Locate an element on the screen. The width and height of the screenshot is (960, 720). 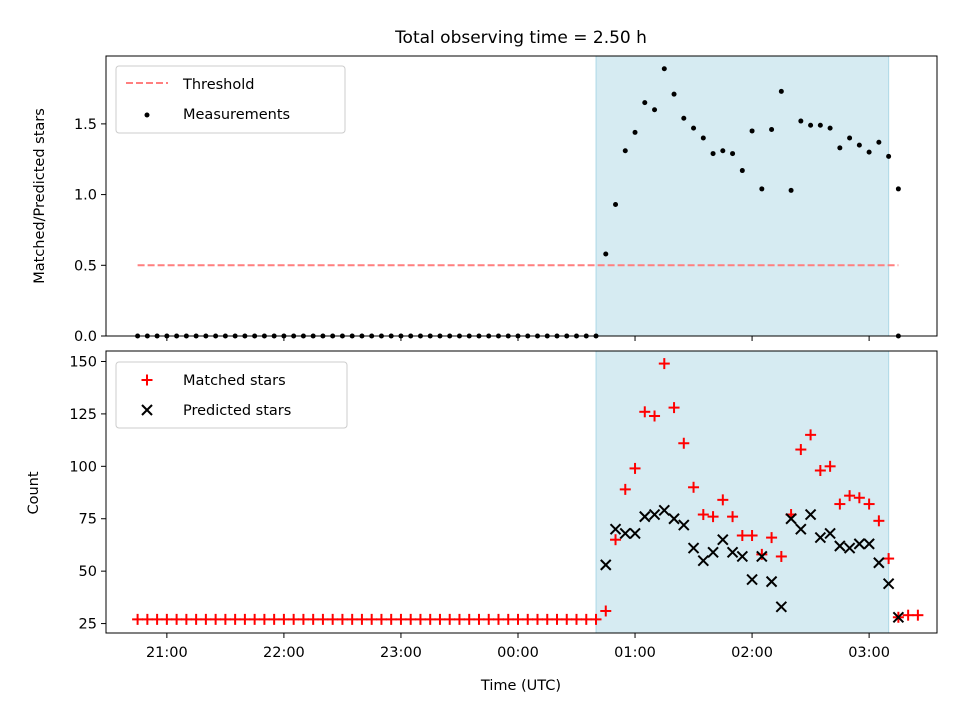
y-tick-label: 0.0 is located at coordinates (85, 337).